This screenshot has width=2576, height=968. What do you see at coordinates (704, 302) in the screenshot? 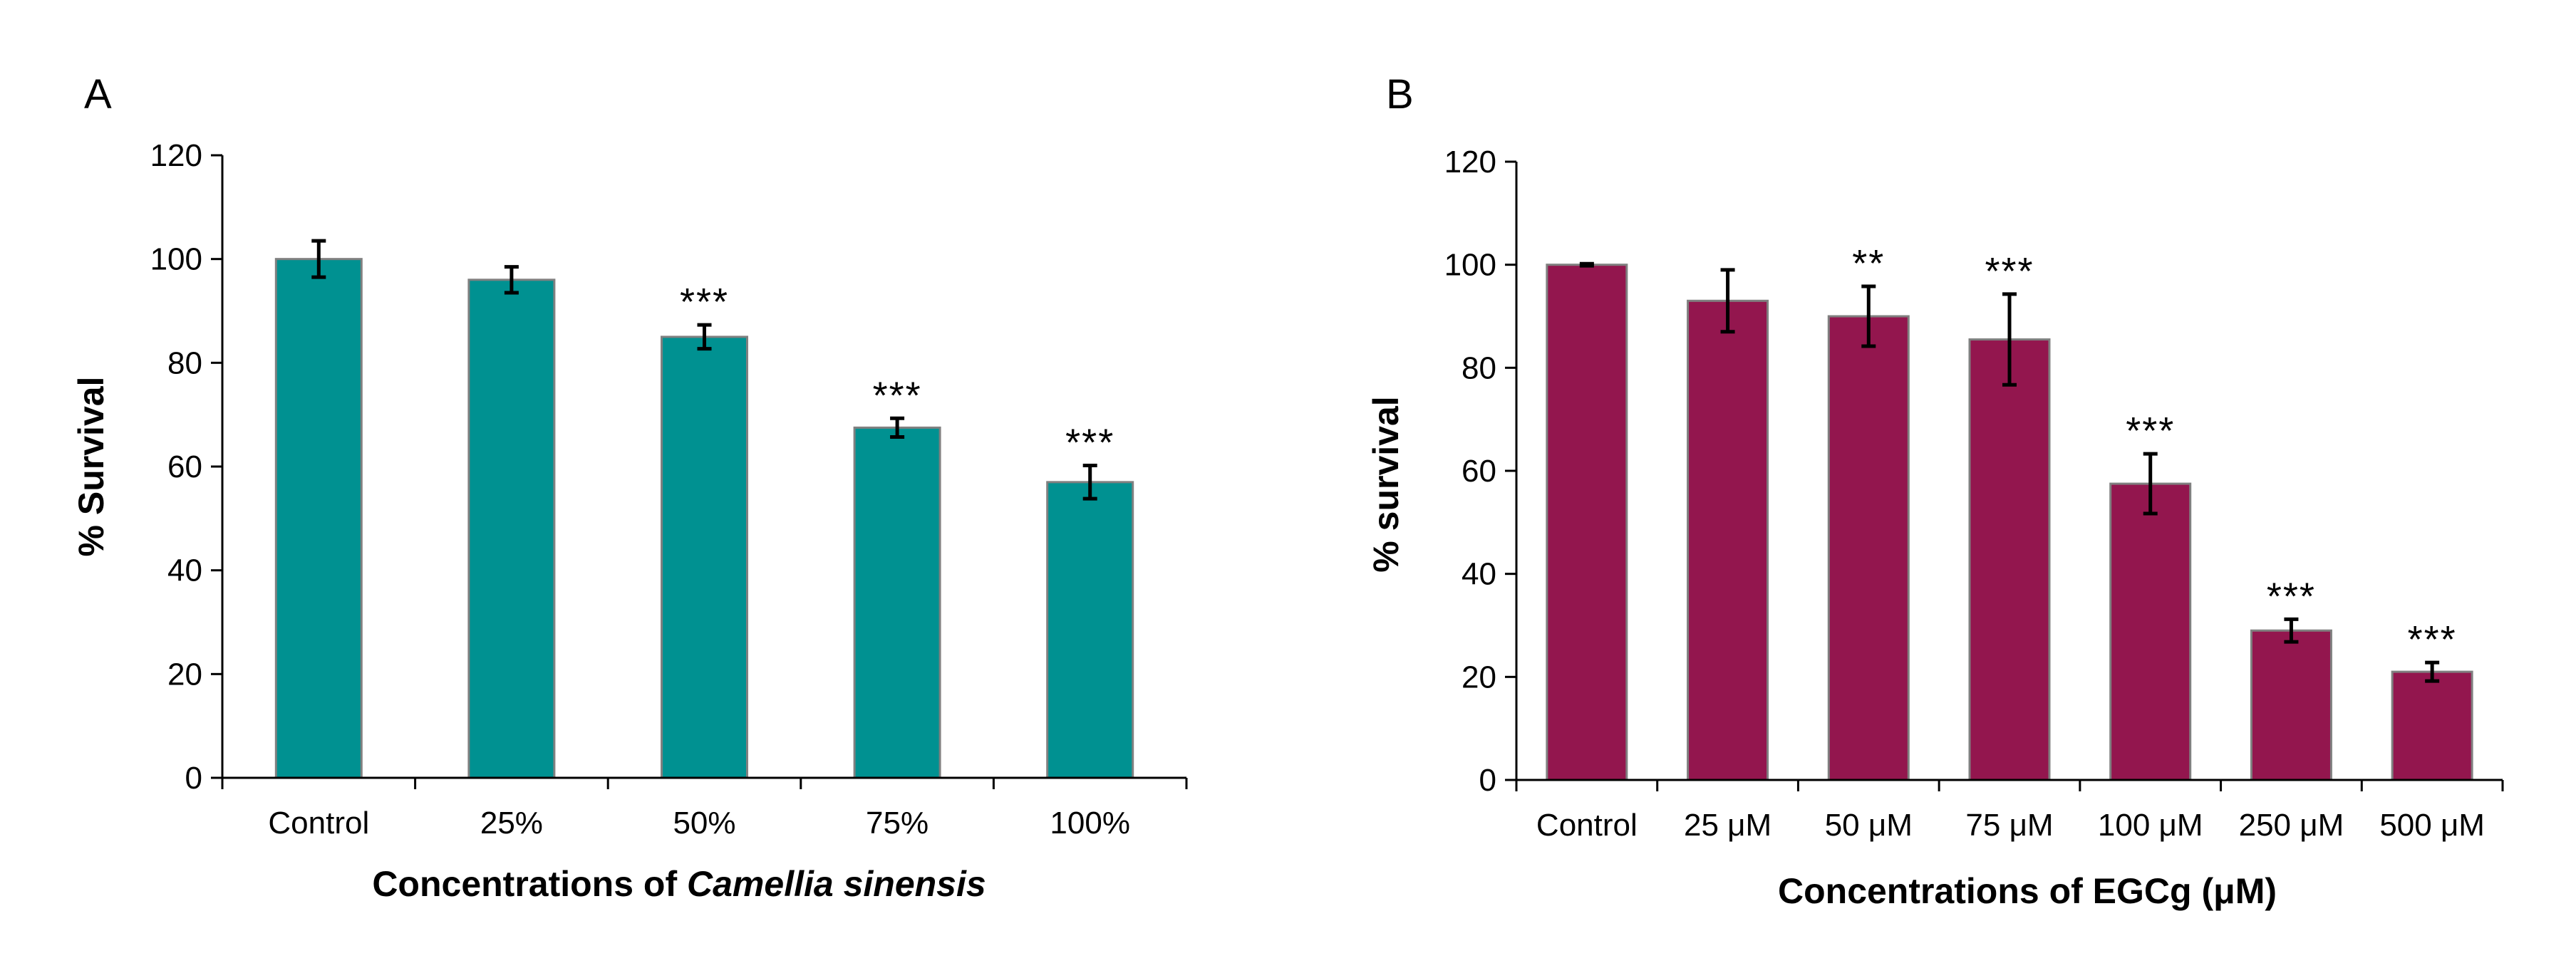
I see `chart-0-significance-2: ***` at bounding box center [704, 302].